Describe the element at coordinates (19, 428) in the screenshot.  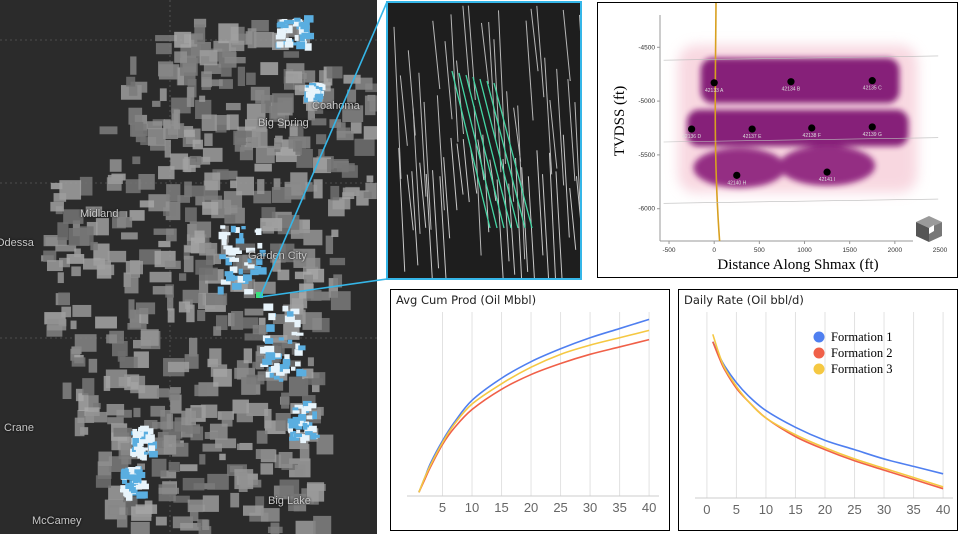
I see `place-label: Crane` at that location.